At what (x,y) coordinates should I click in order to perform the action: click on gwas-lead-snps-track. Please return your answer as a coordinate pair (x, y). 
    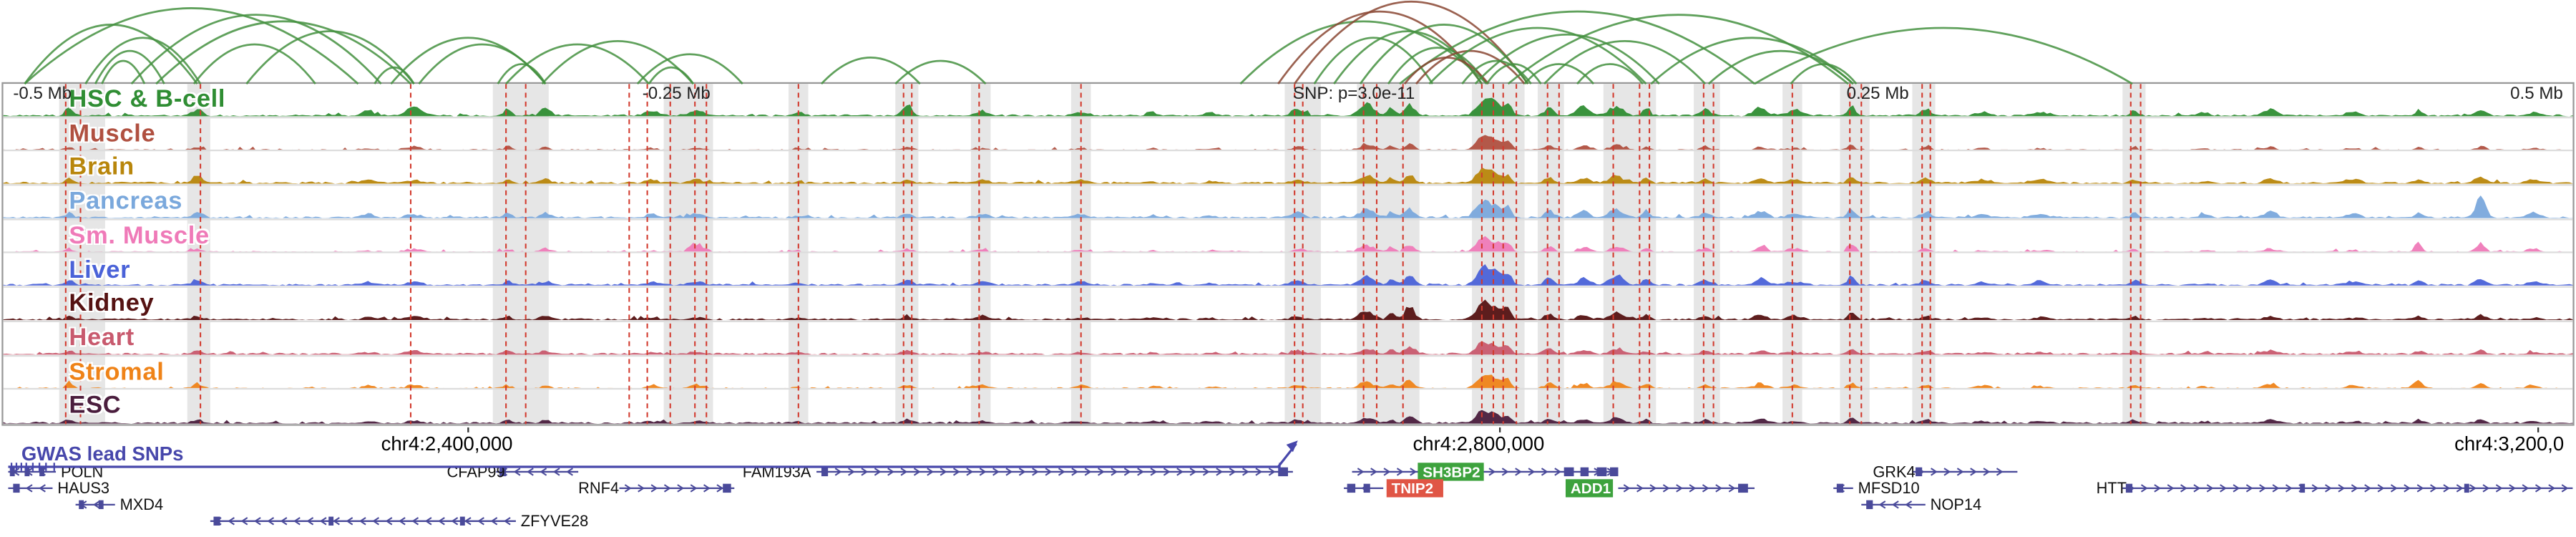
    Looking at the image, I should click on (653, 455).